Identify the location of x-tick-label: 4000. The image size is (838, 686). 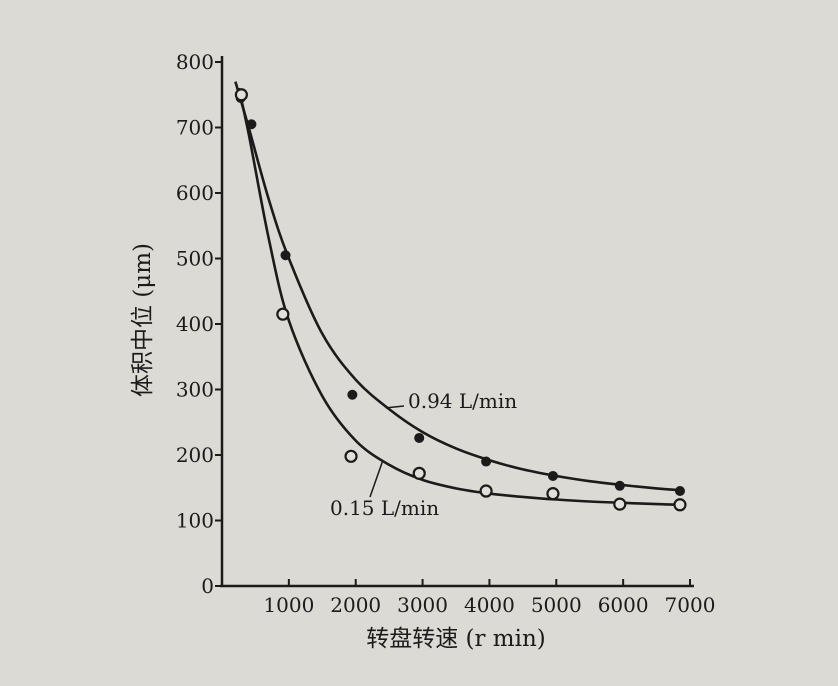
(489, 605).